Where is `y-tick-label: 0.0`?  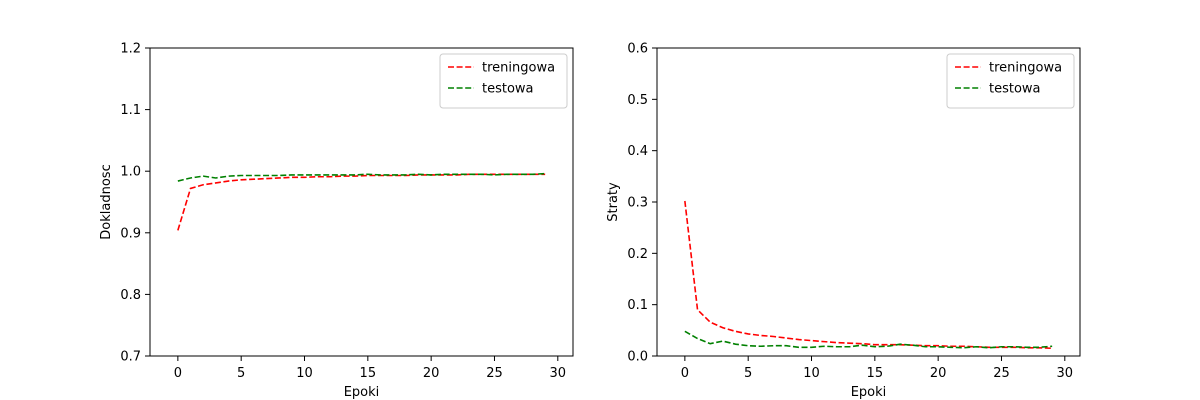 y-tick-label: 0.0 is located at coordinates (637, 357).